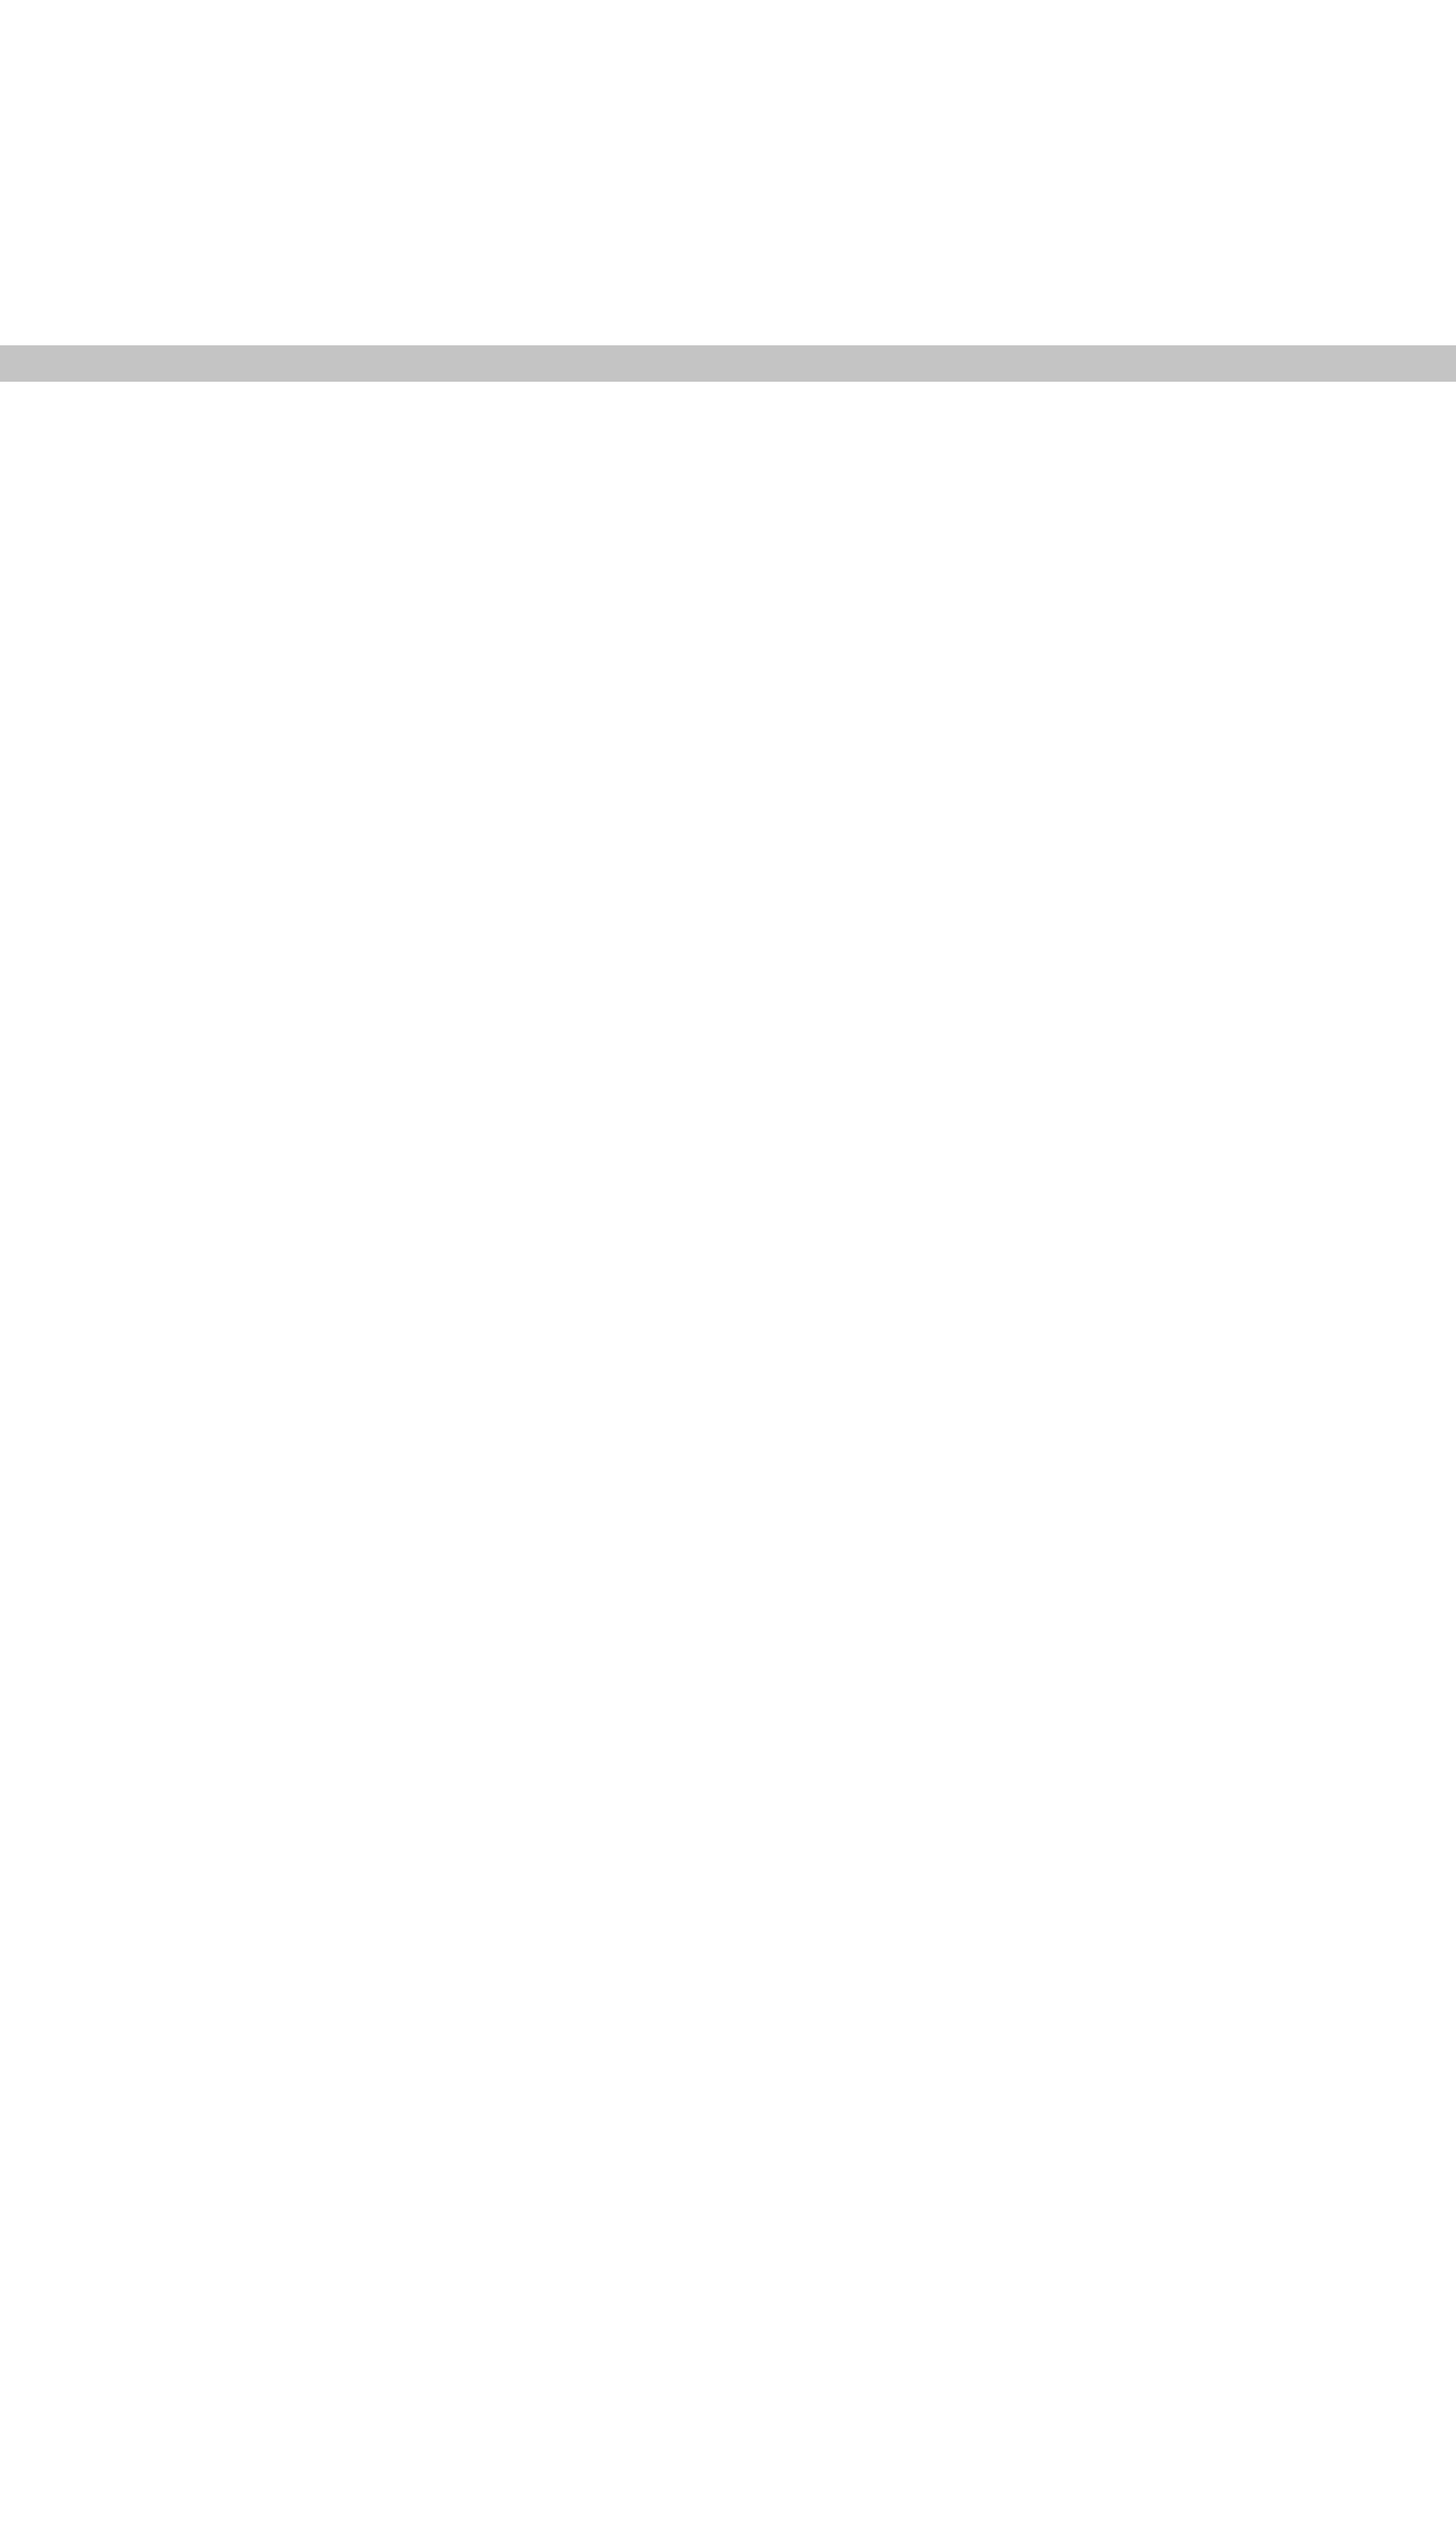  What do you see at coordinates (255, 222) in the screenshot?
I see `umap-plot-a` at bounding box center [255, 222].